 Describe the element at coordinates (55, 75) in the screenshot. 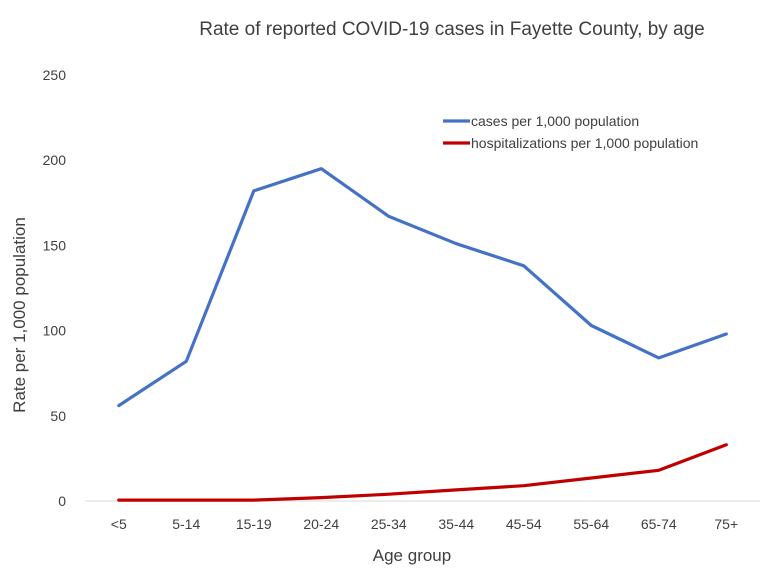

I see `y-tick-label: 250` at that location.